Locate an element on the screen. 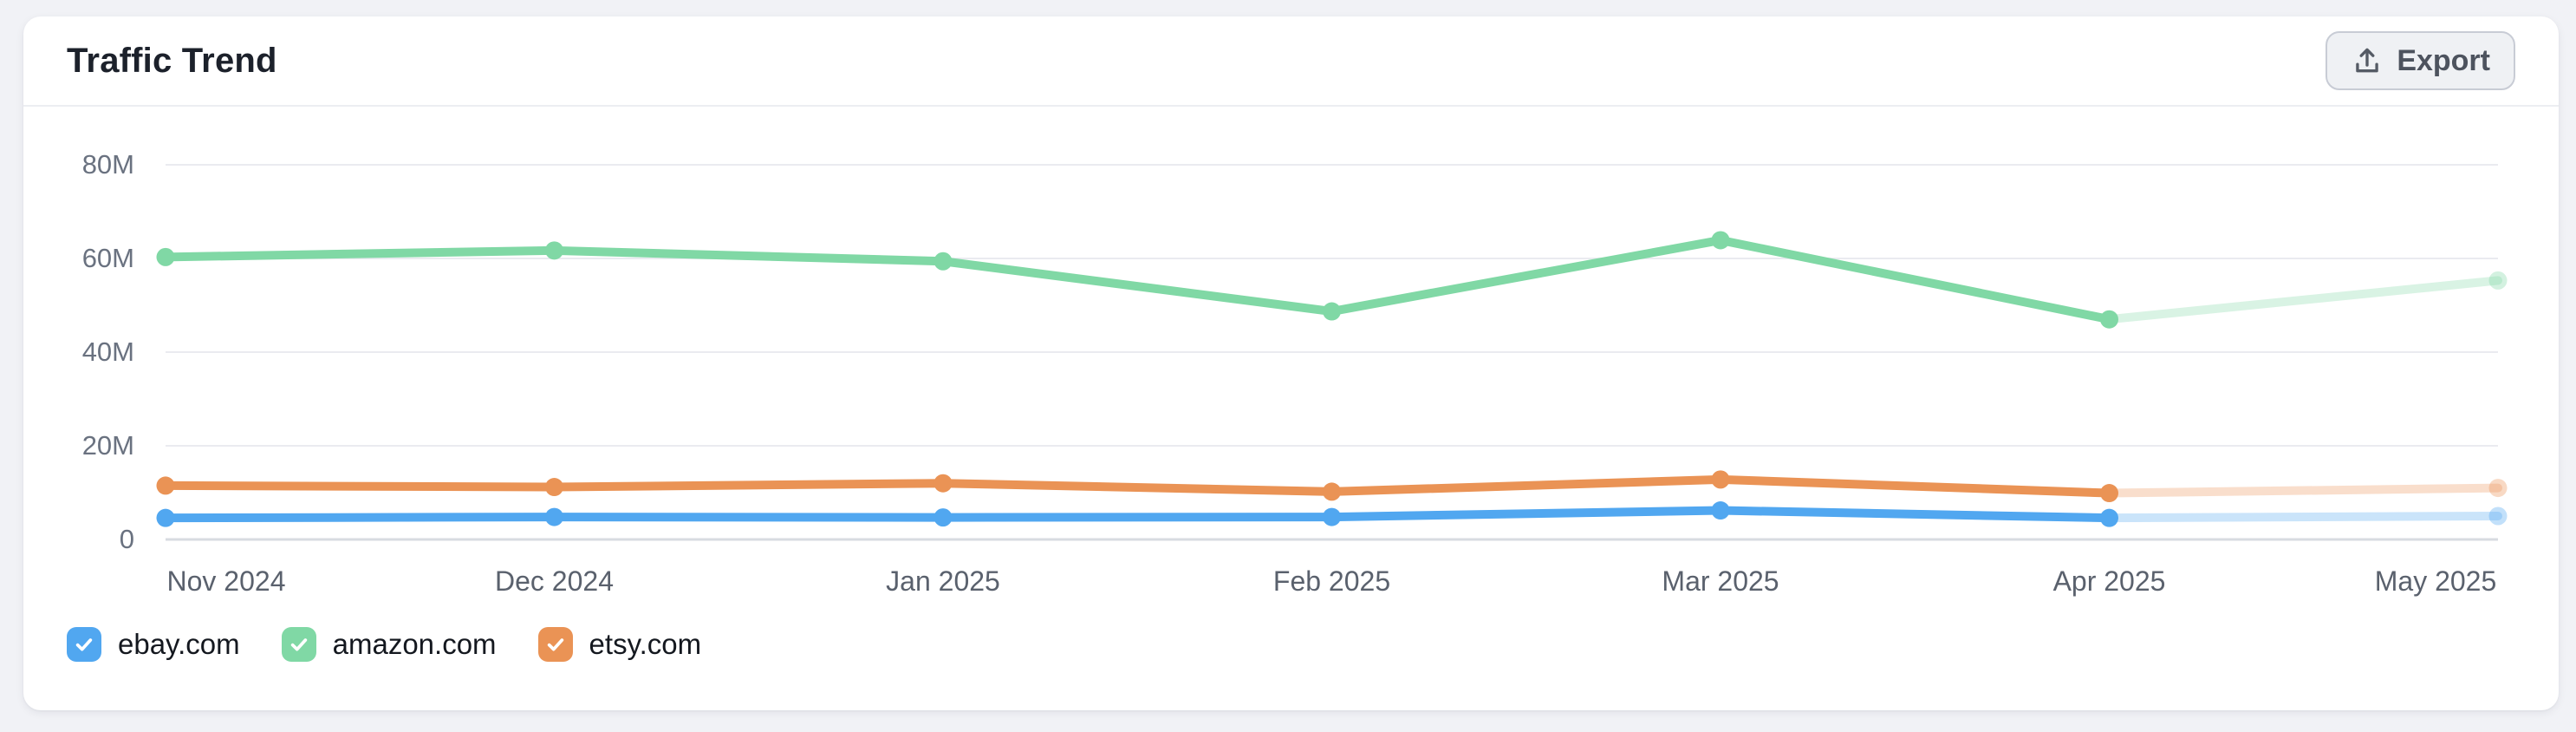 The width and height of the screenshot is (2576, 732). export-button: Export is located at coordinates (2420, 60).